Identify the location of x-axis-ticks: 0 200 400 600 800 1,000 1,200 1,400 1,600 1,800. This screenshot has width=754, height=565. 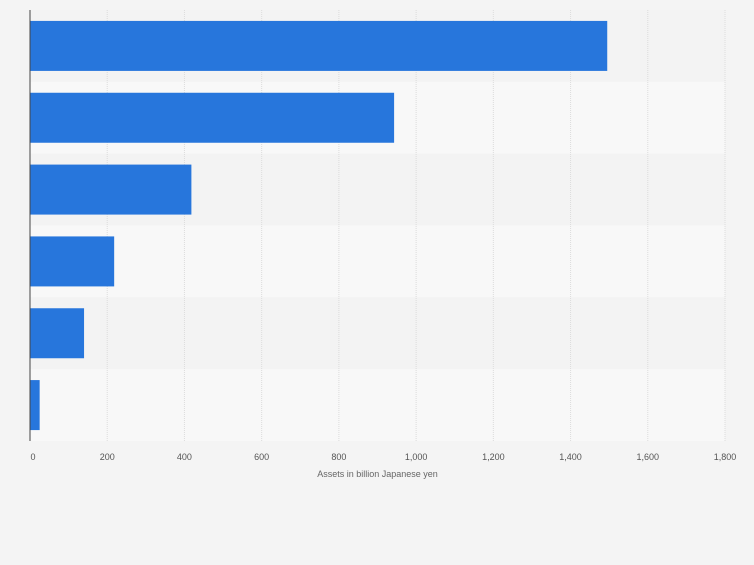
(383, 457).